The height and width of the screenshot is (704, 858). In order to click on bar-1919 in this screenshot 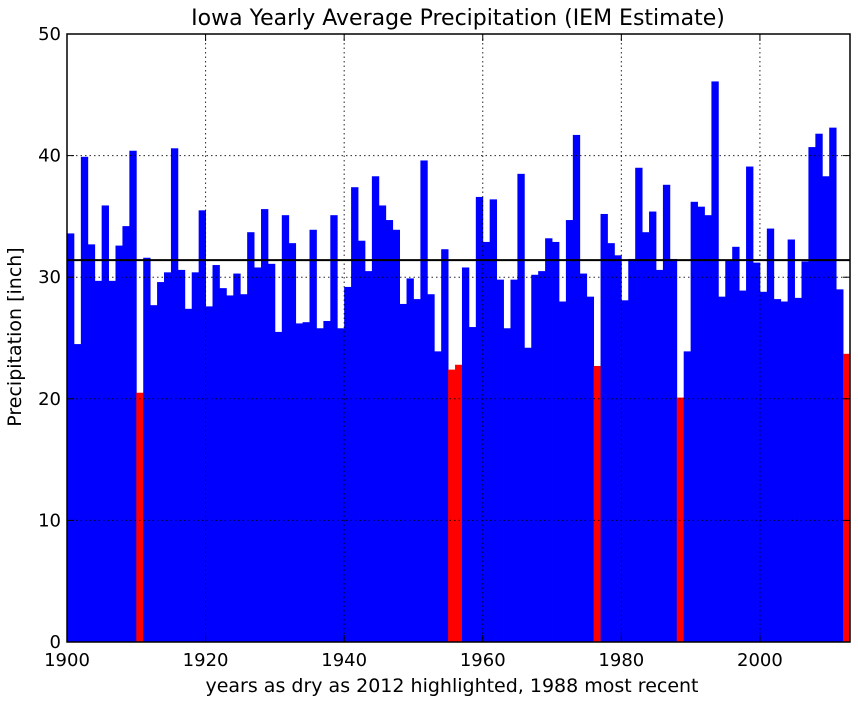, I will do `click(202, 426)`.